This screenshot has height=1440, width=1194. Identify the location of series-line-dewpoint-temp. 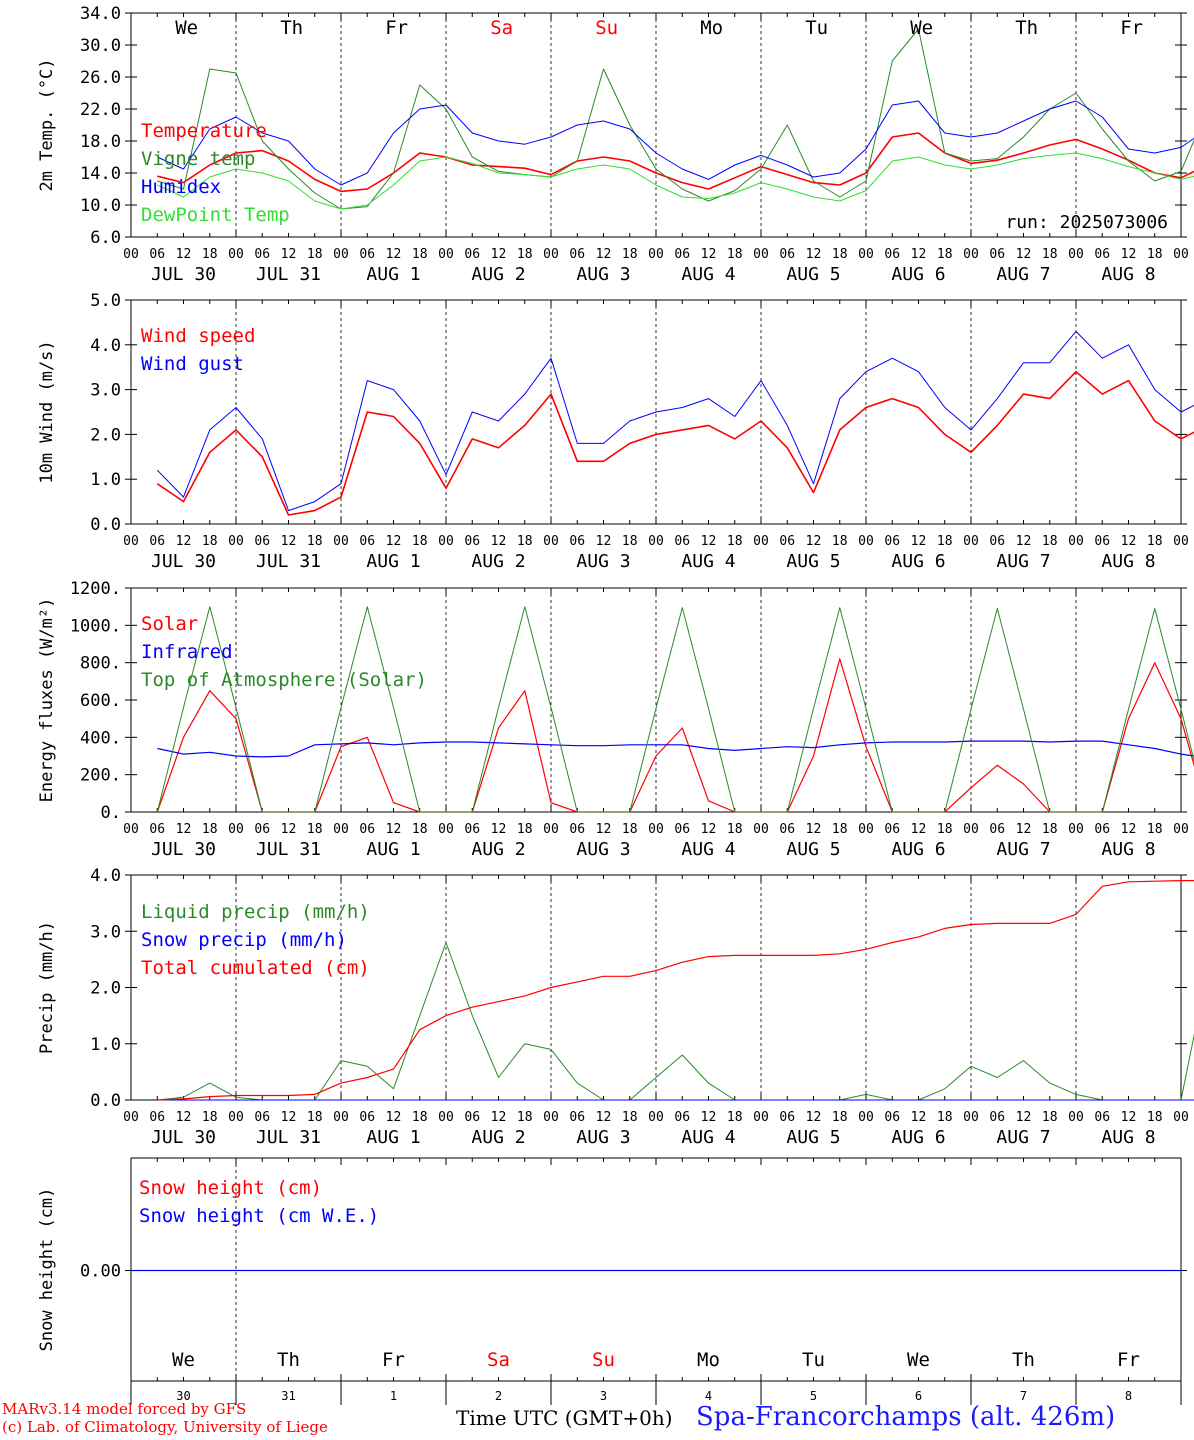
(675, 181).